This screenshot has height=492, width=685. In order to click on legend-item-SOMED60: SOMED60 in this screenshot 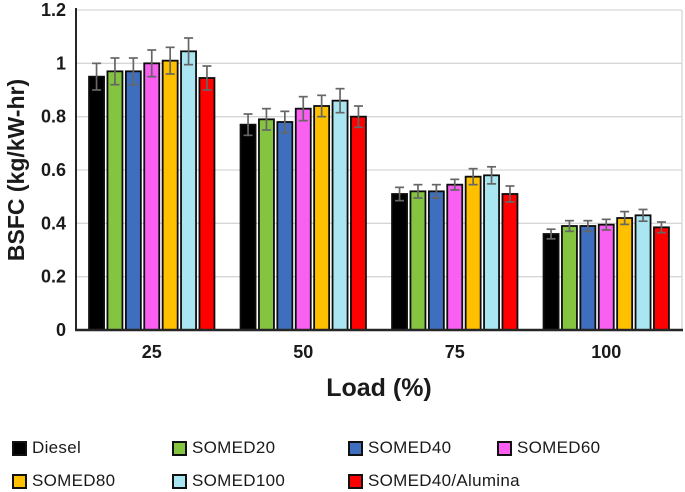, I will do `click(548, 448)`.